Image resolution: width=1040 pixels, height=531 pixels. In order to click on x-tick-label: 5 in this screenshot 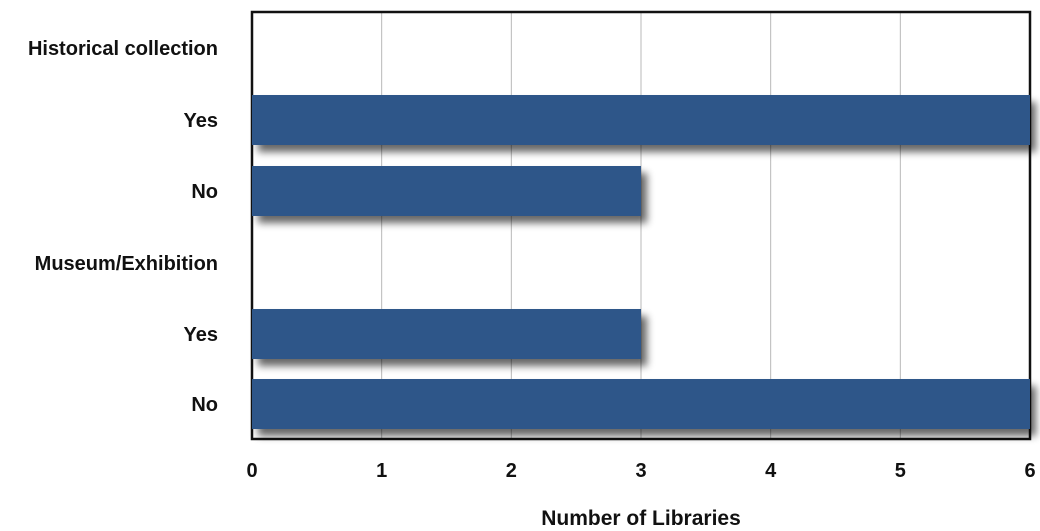, I will do `click(900, 471)`.